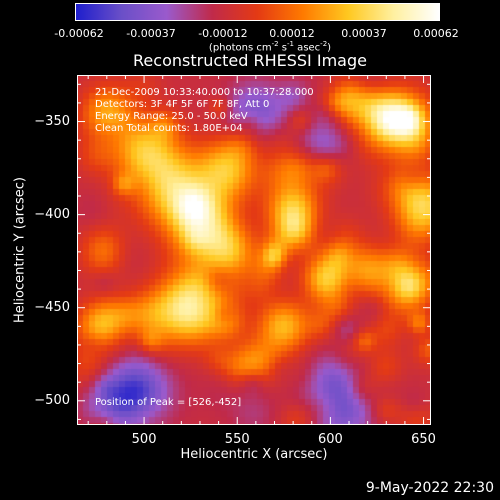 The width and height of the screenshot is (500, 500). What do you see at coordinates (237, 439) in the screenshot?
I see `x-tick-label: 550` at bounding box center [237, 439].